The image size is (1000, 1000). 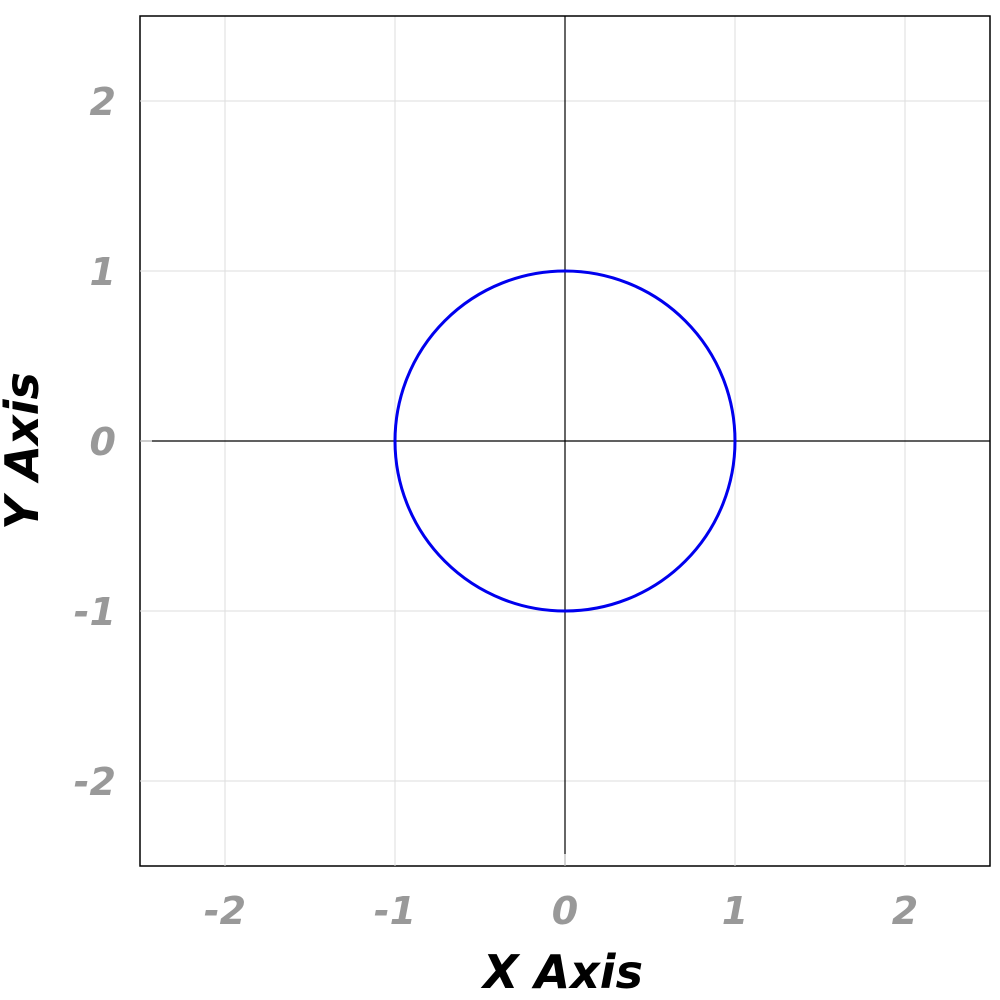 I want to click on y-tick-labels: -2 -1 0 1 2, so click(x=95, y=442).